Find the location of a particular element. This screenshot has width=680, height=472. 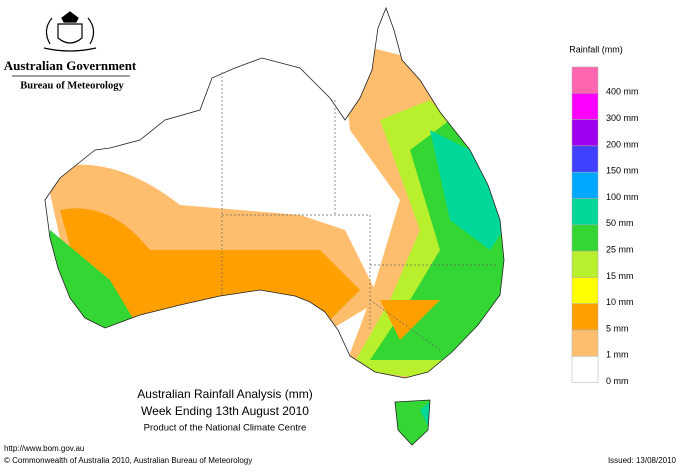

title-line: Product of the National Climate Centre is located at coordinates (225, 428).